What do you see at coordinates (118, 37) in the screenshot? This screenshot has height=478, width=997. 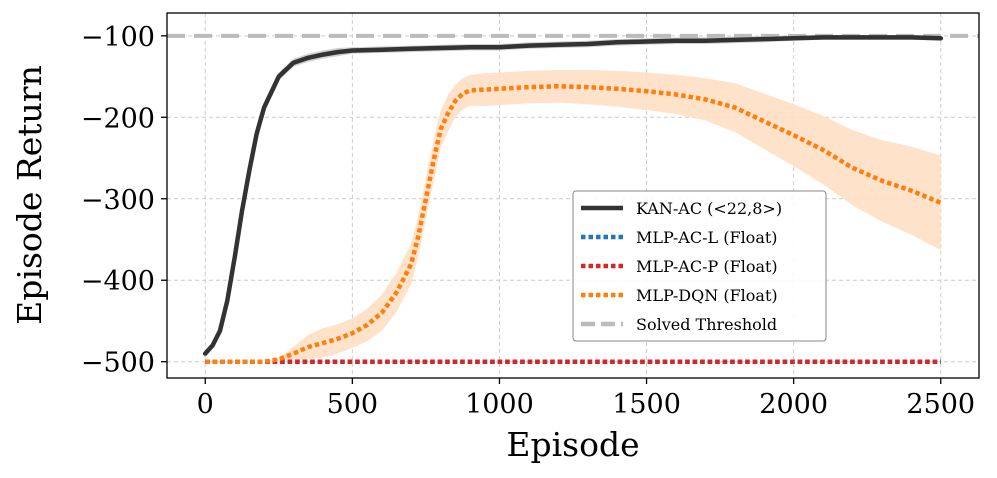 I see `y-tick-label: −100` at bounding box center [118, 37].